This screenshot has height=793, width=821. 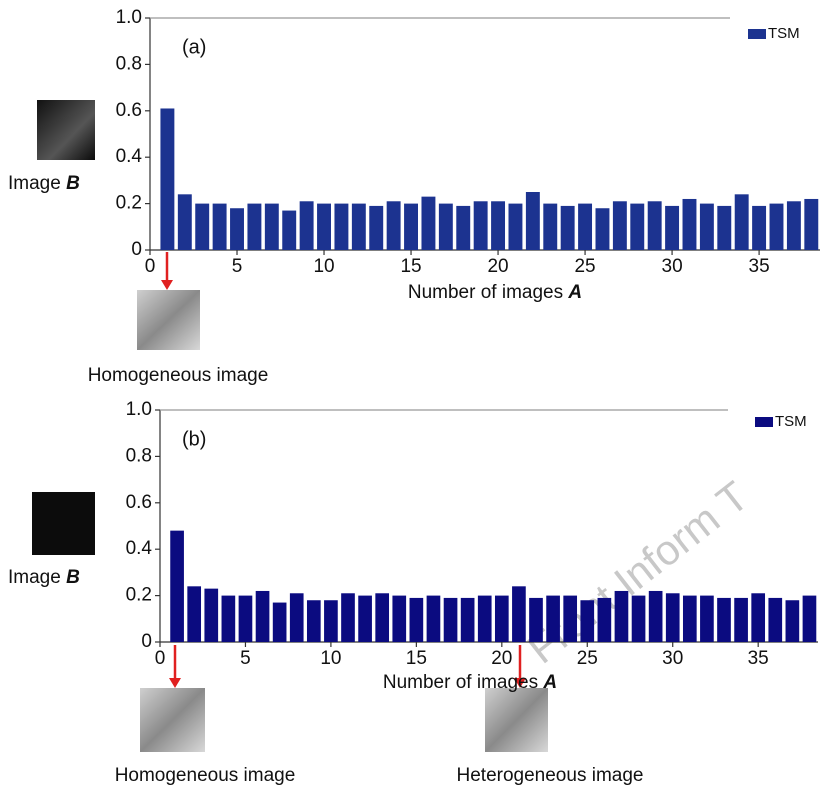 What do you see at coordinates (129, 110) in the screenshot?
I see `y-tick-label: 0.6` at bounding box center [129, 110].